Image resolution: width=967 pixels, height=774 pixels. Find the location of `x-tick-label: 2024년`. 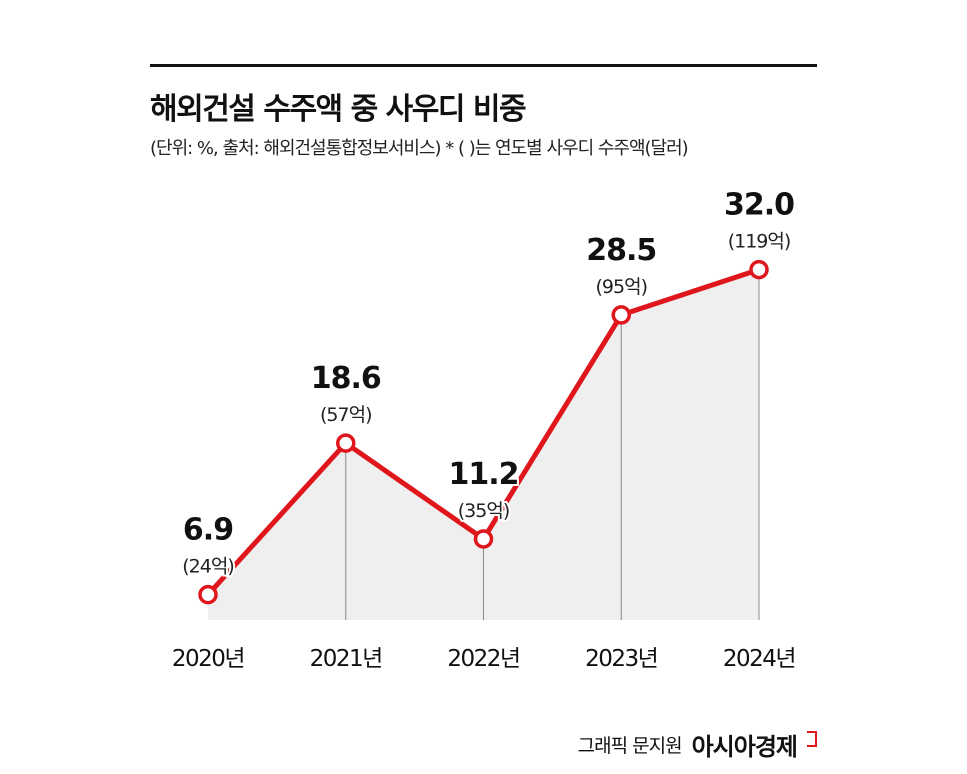

x-tick-label: 2024년 is located at coordinates (759, 659).